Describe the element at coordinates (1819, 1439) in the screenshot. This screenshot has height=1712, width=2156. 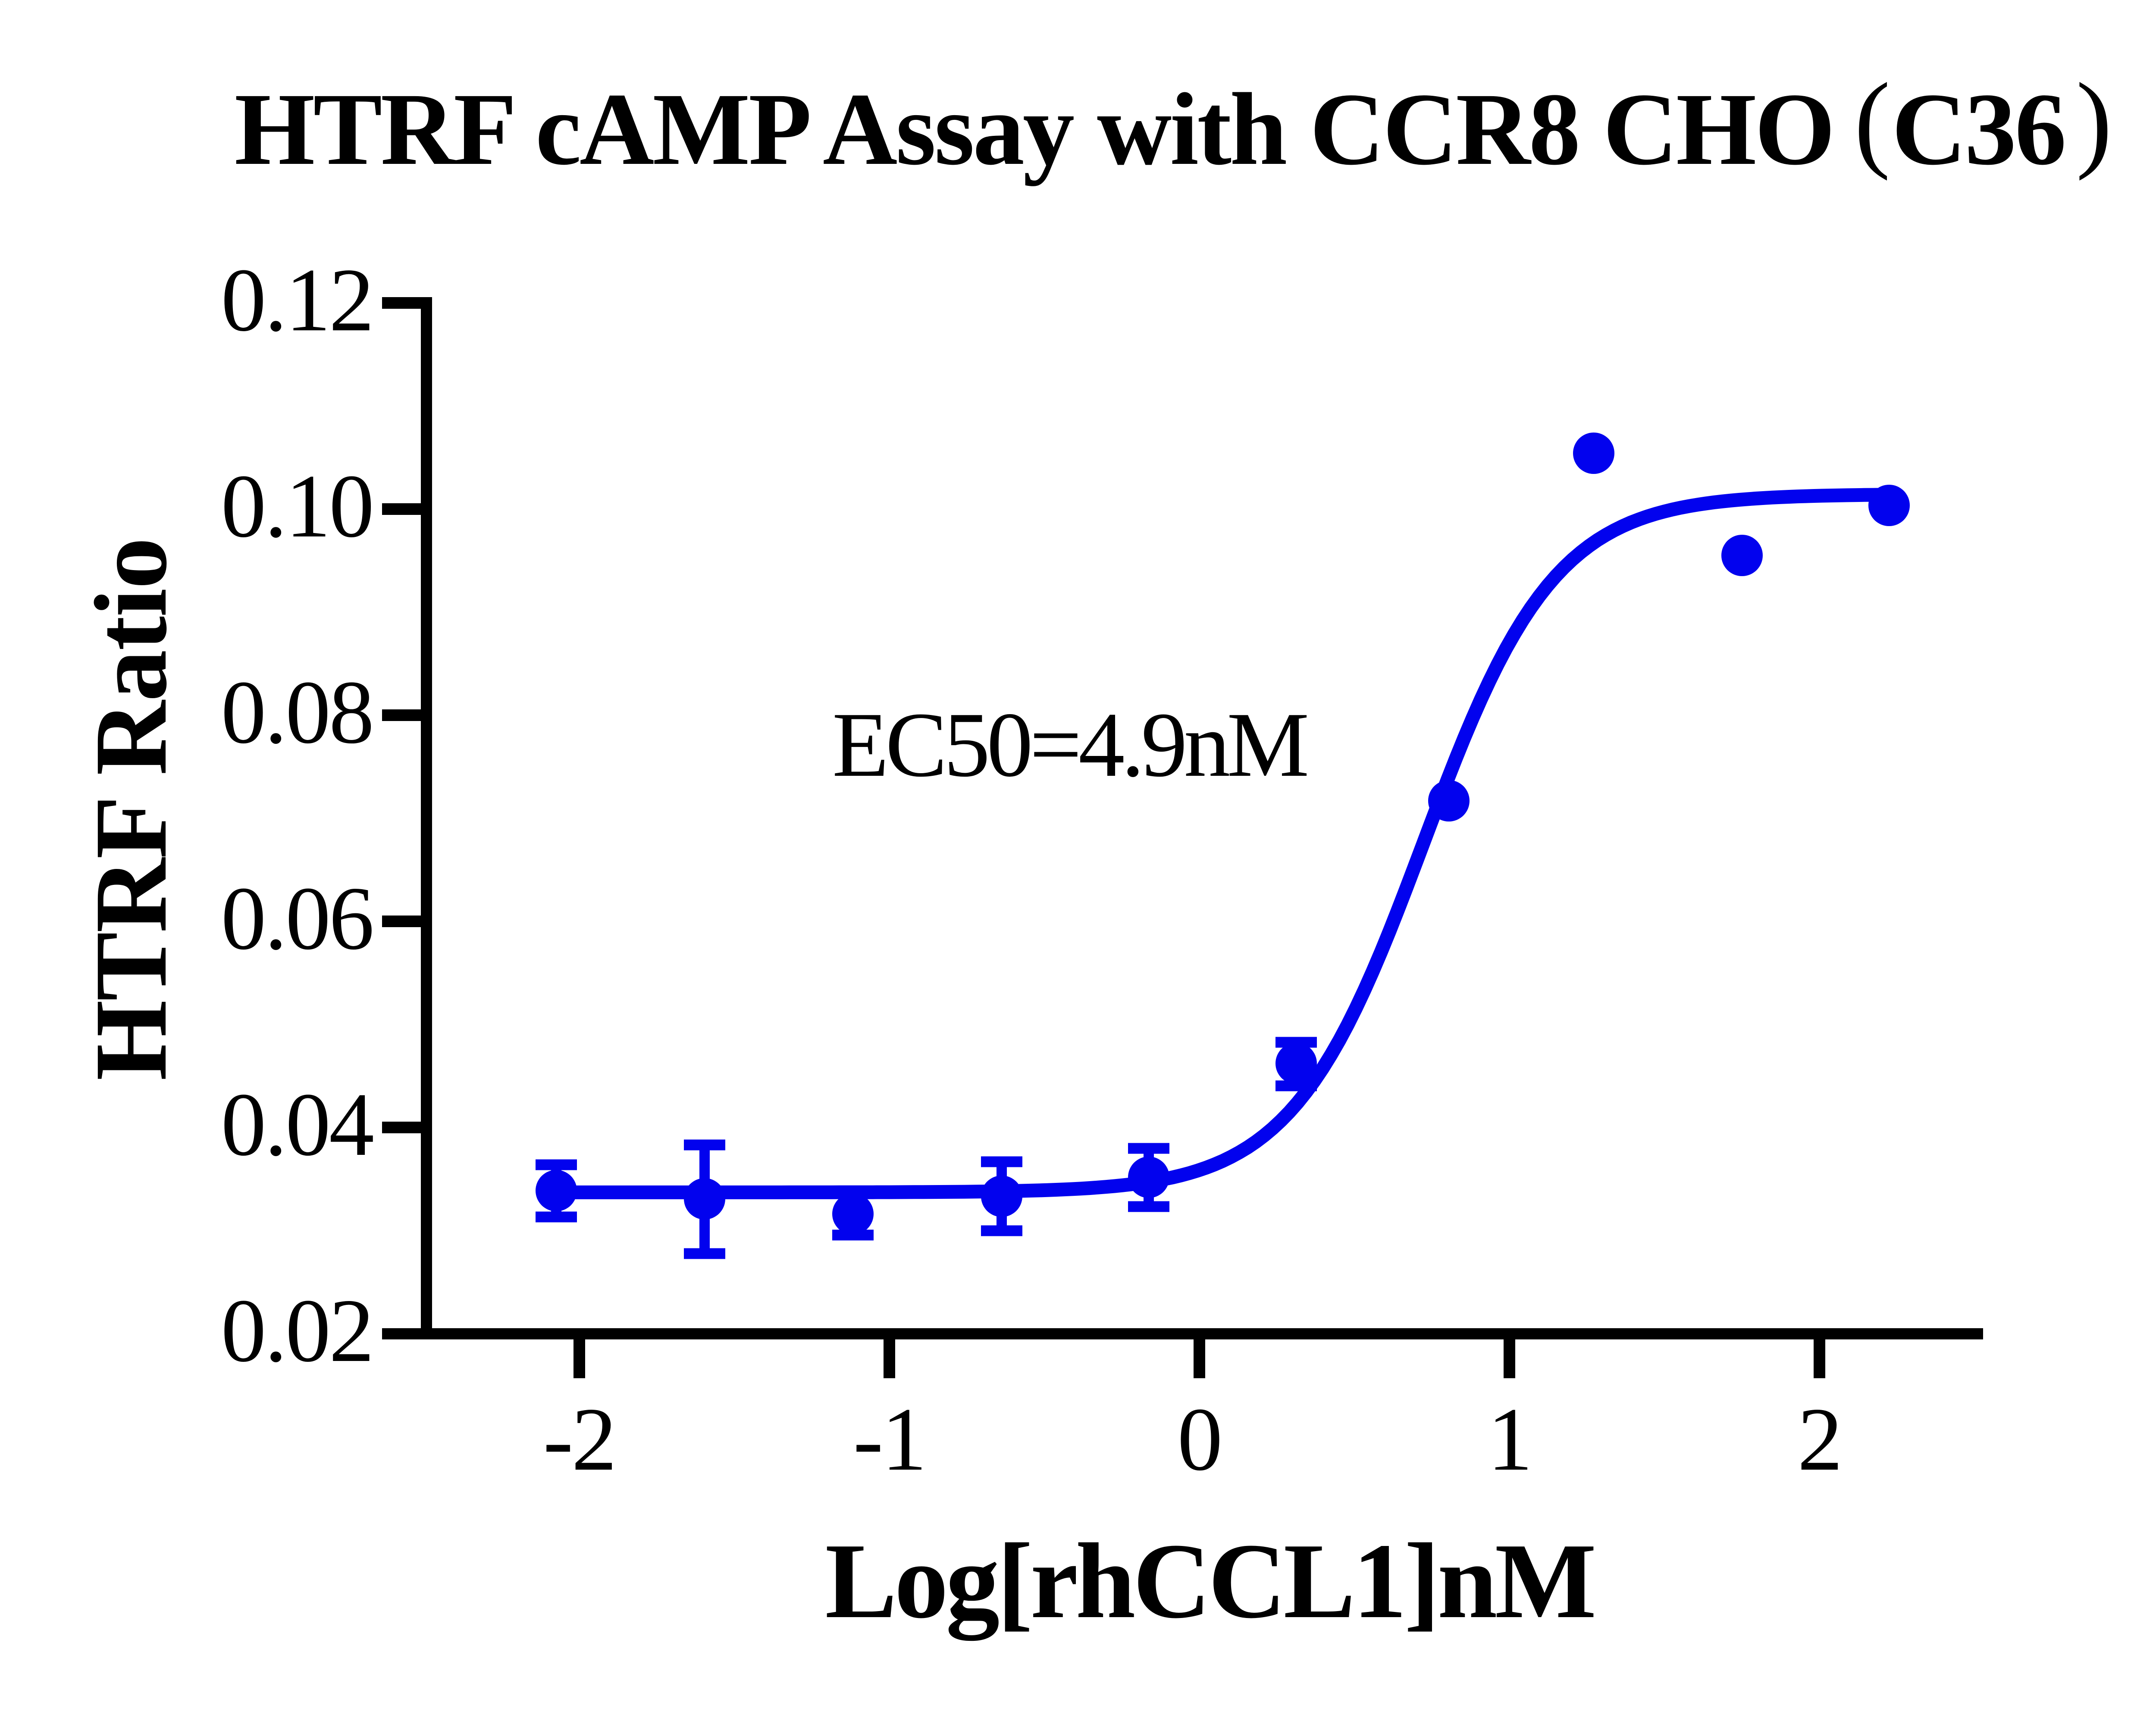
I see `svg-text: 2` at that location.